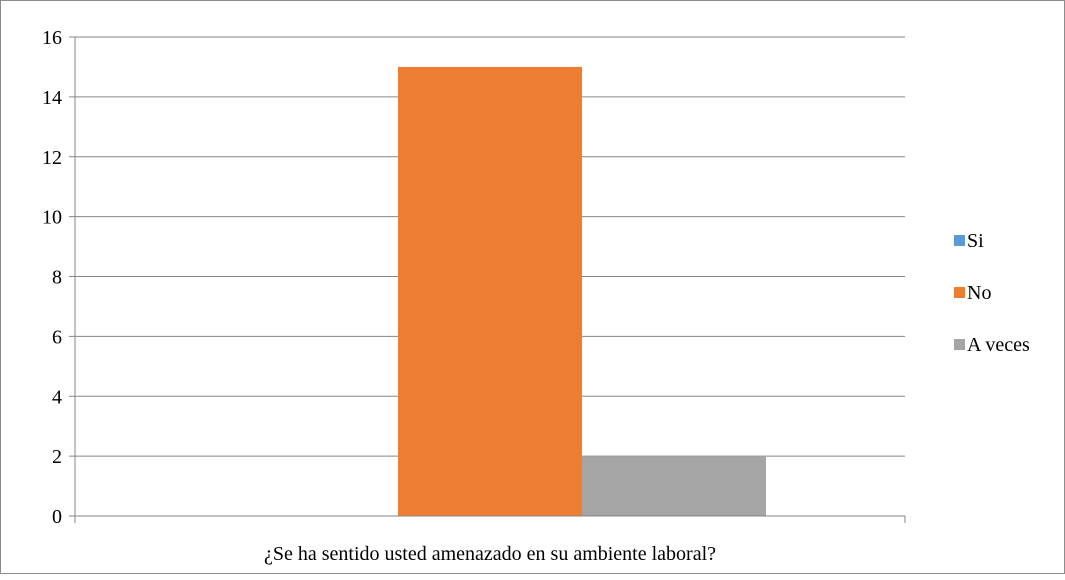 Image resolution: width=1065 pixels, height=580 pixels. Describe the element at coordinates (490, 291) in the screenshot. I see `bar-no` at that location.